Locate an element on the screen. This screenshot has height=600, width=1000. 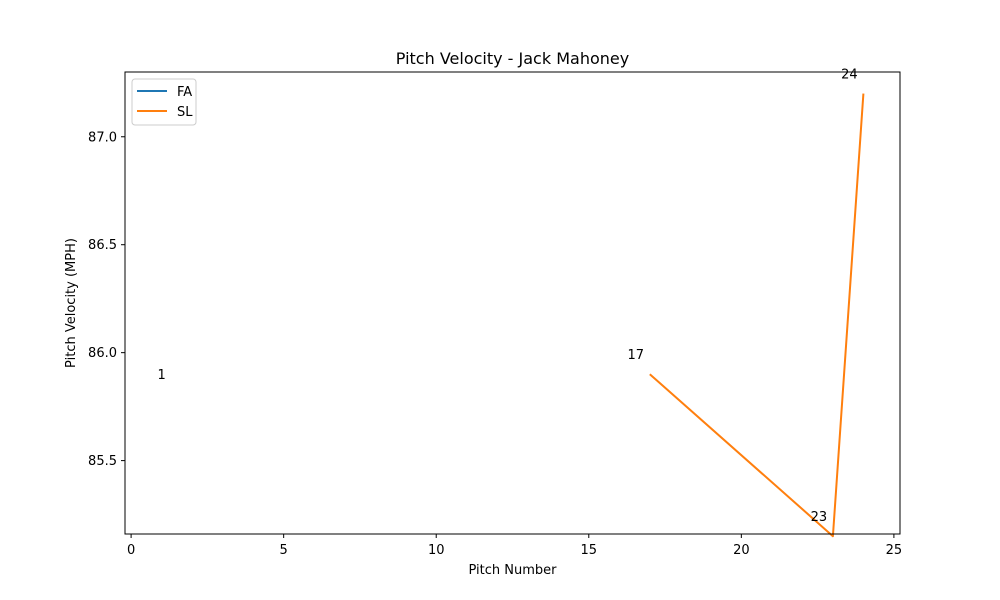
x-tick-label: 10 is located at coordinates (436, 550).